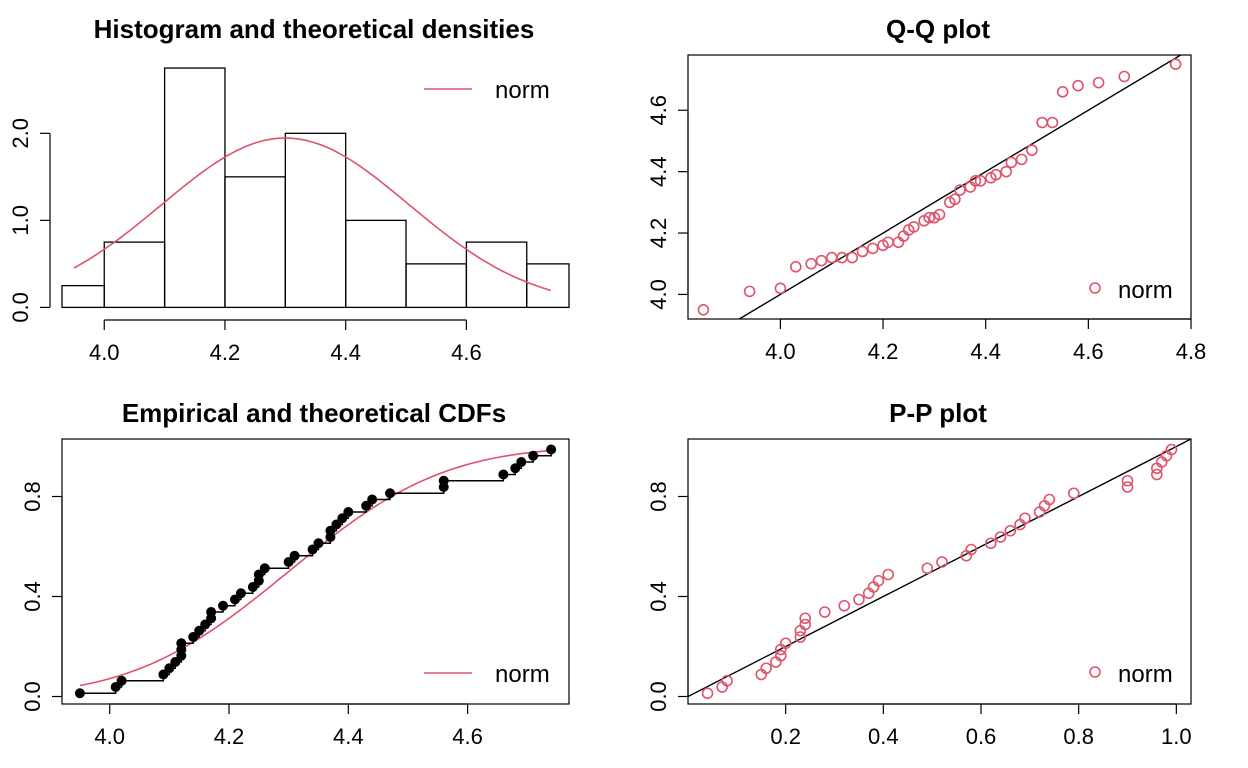 The image size is (1248, 768). Describe the element at coordinates (938, 413) in the screenshot. I see `pp-title: P-P plot` at that location.